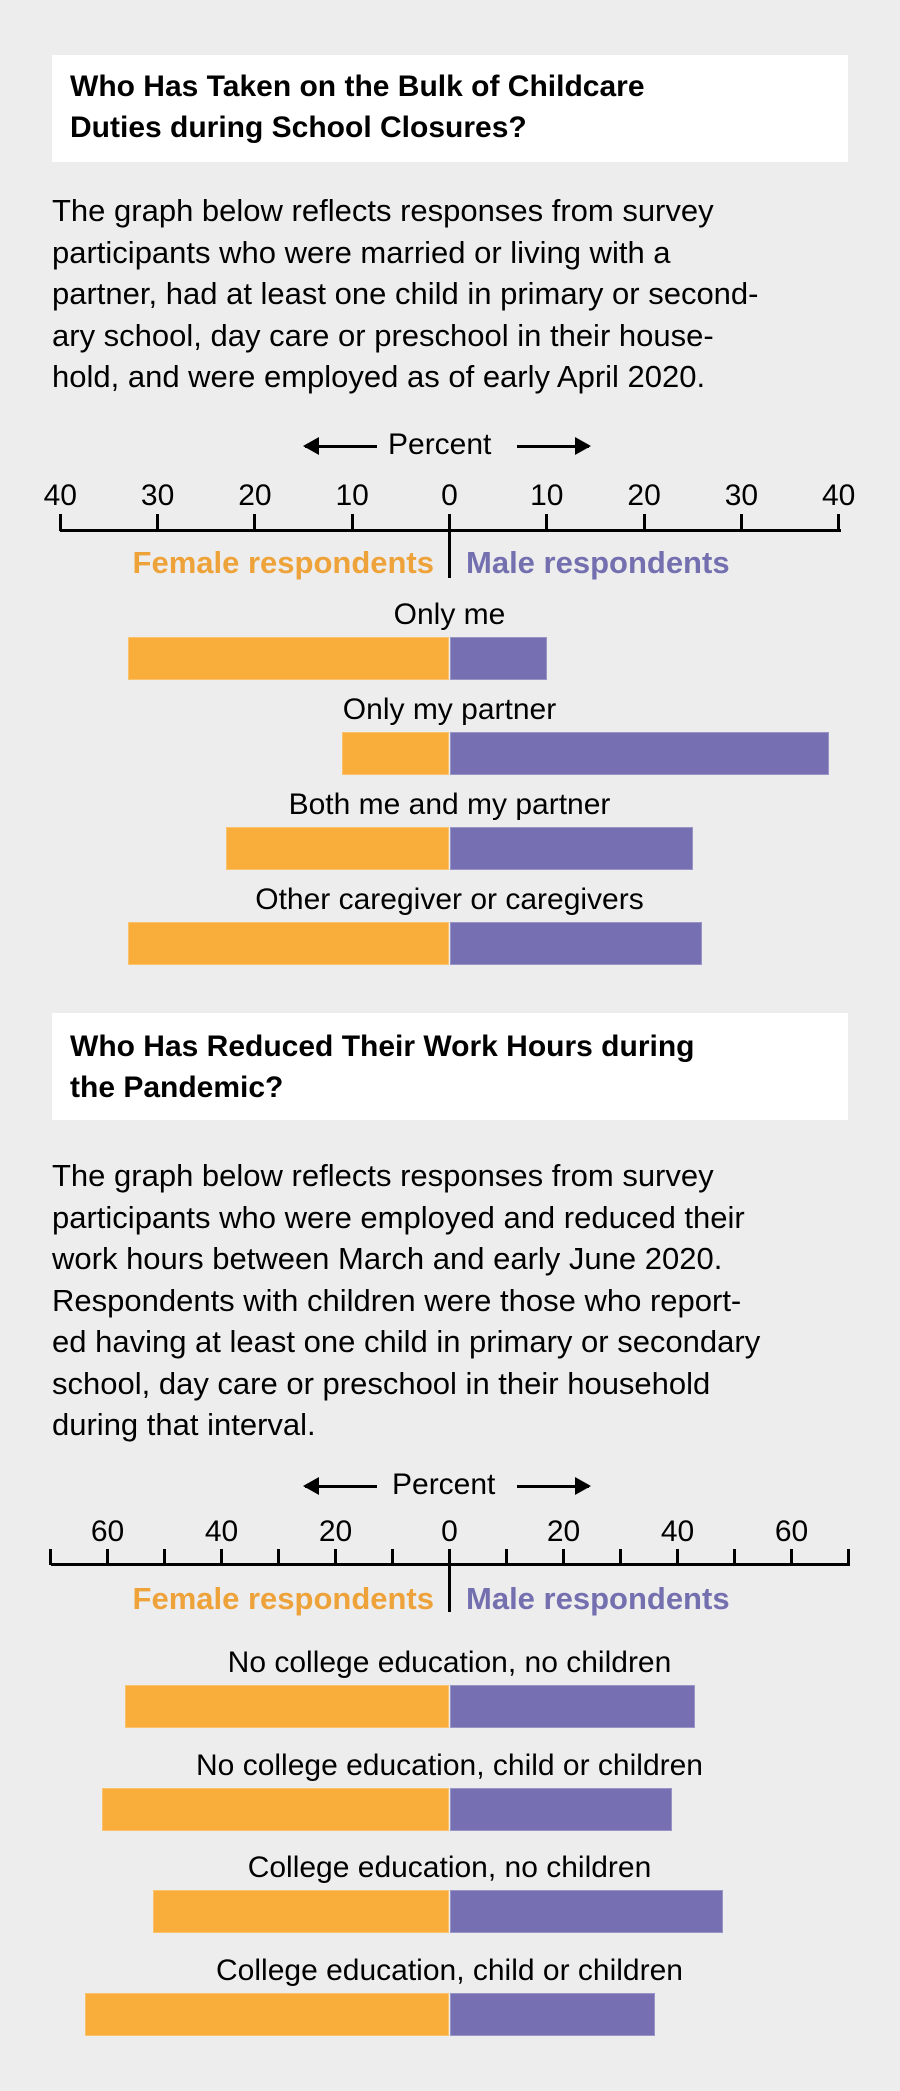 This screenshot has width=900, height=2091. I want to click on description-line: during that interval., so click(184, 1424).